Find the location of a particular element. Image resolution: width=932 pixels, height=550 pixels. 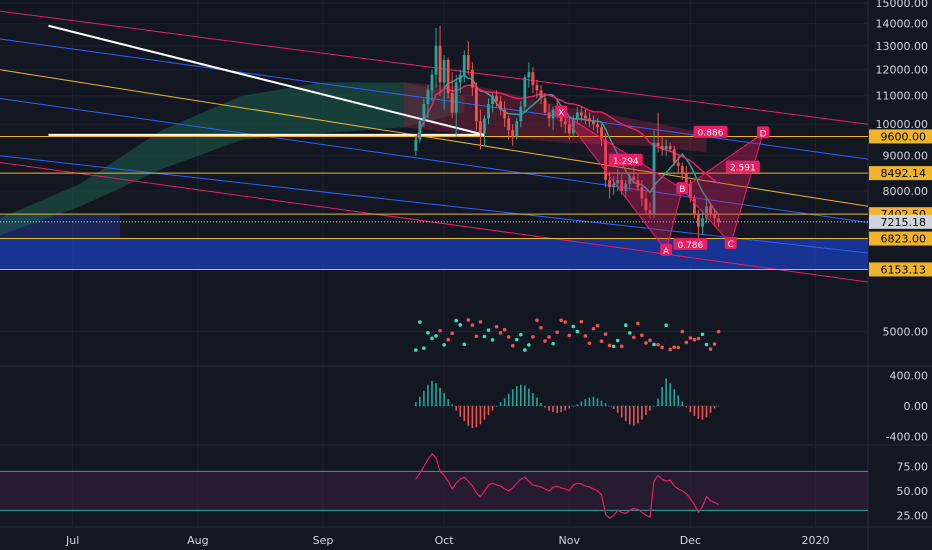

harmonic-point-label: C is located at coordinates (731, 245).